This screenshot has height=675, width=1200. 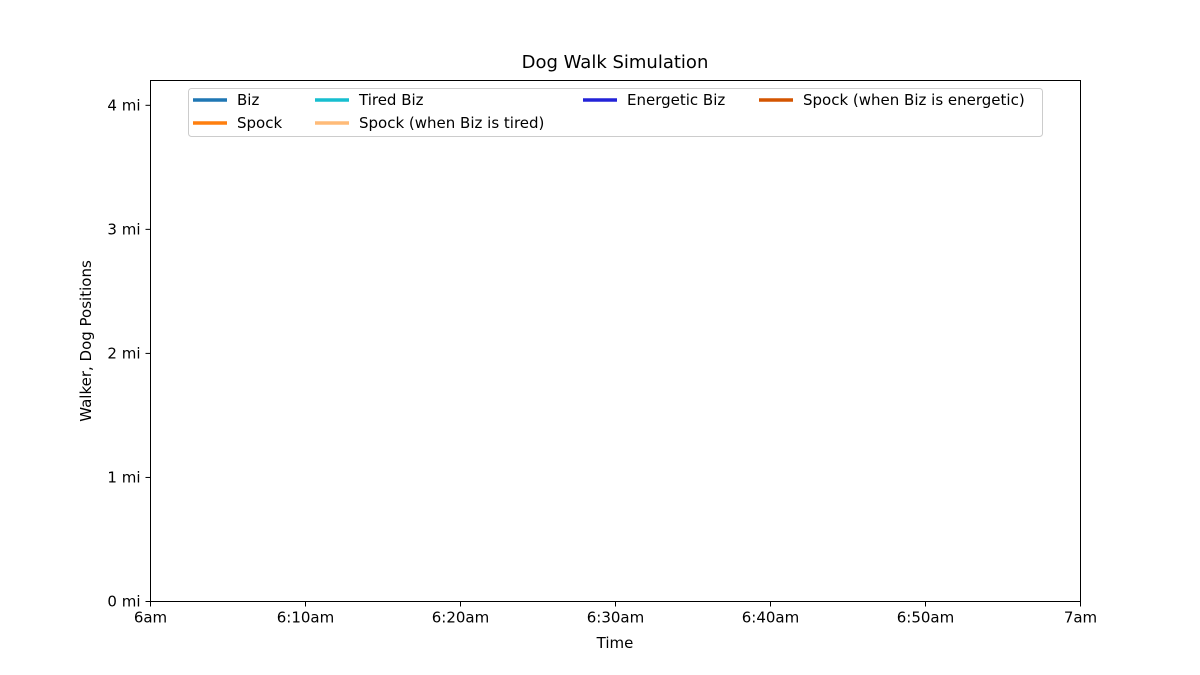 What do you see at coordinates (150, 618) in the screenshot?
I see `x-tick-label: 6am` at bounding box center [150, 618].